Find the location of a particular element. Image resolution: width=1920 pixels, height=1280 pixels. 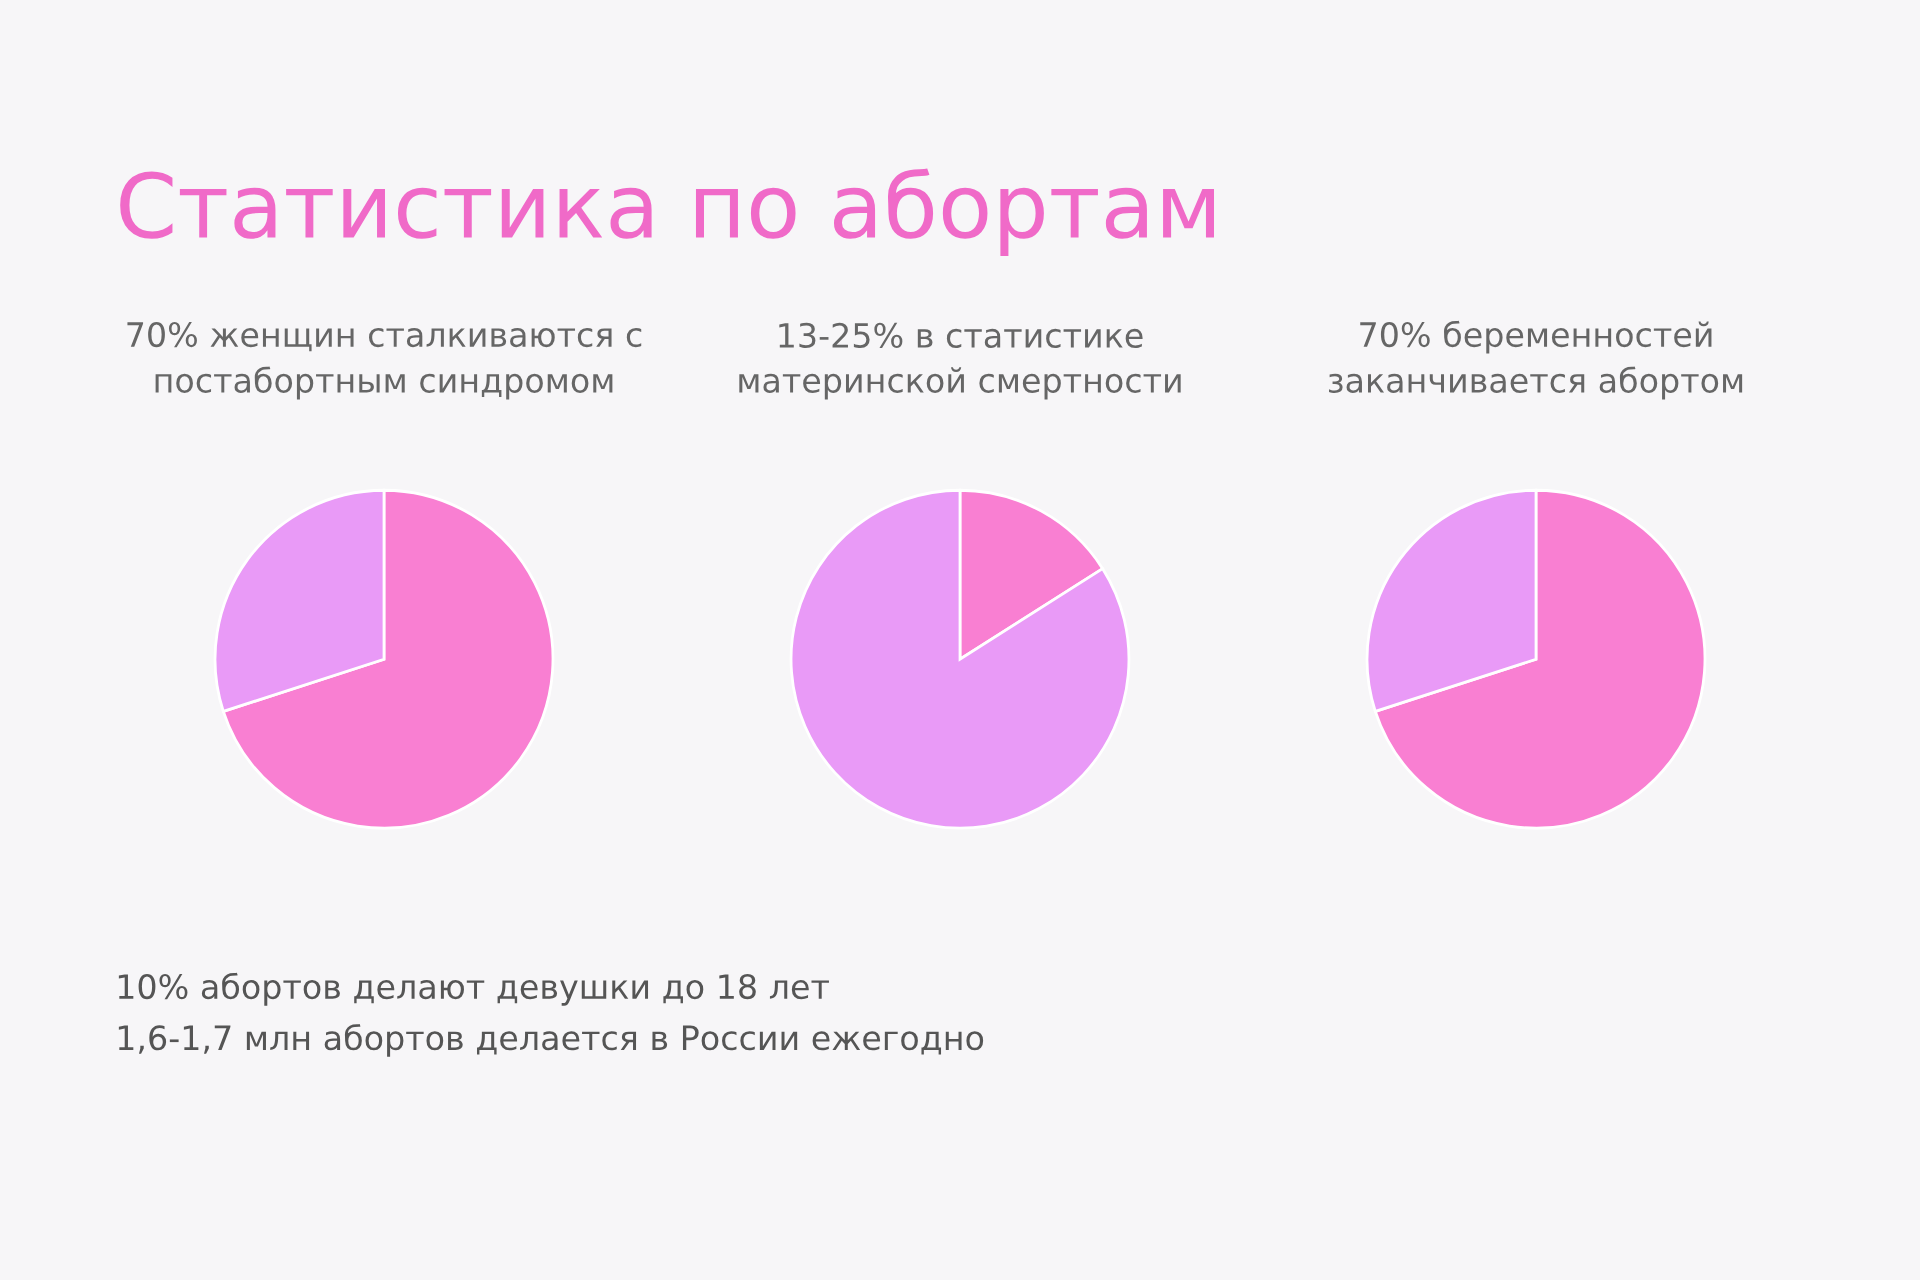

chart-title: 70% женщин сталкиваются с постабортным синдромом is located at coordinates (384, 360).